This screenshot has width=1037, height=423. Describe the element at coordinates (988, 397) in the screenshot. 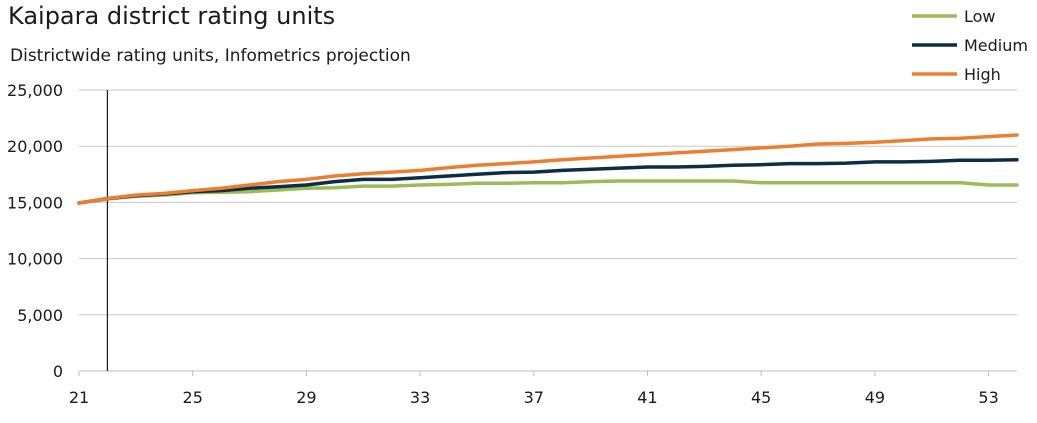

I see `x-tick-label: 53` at that location.